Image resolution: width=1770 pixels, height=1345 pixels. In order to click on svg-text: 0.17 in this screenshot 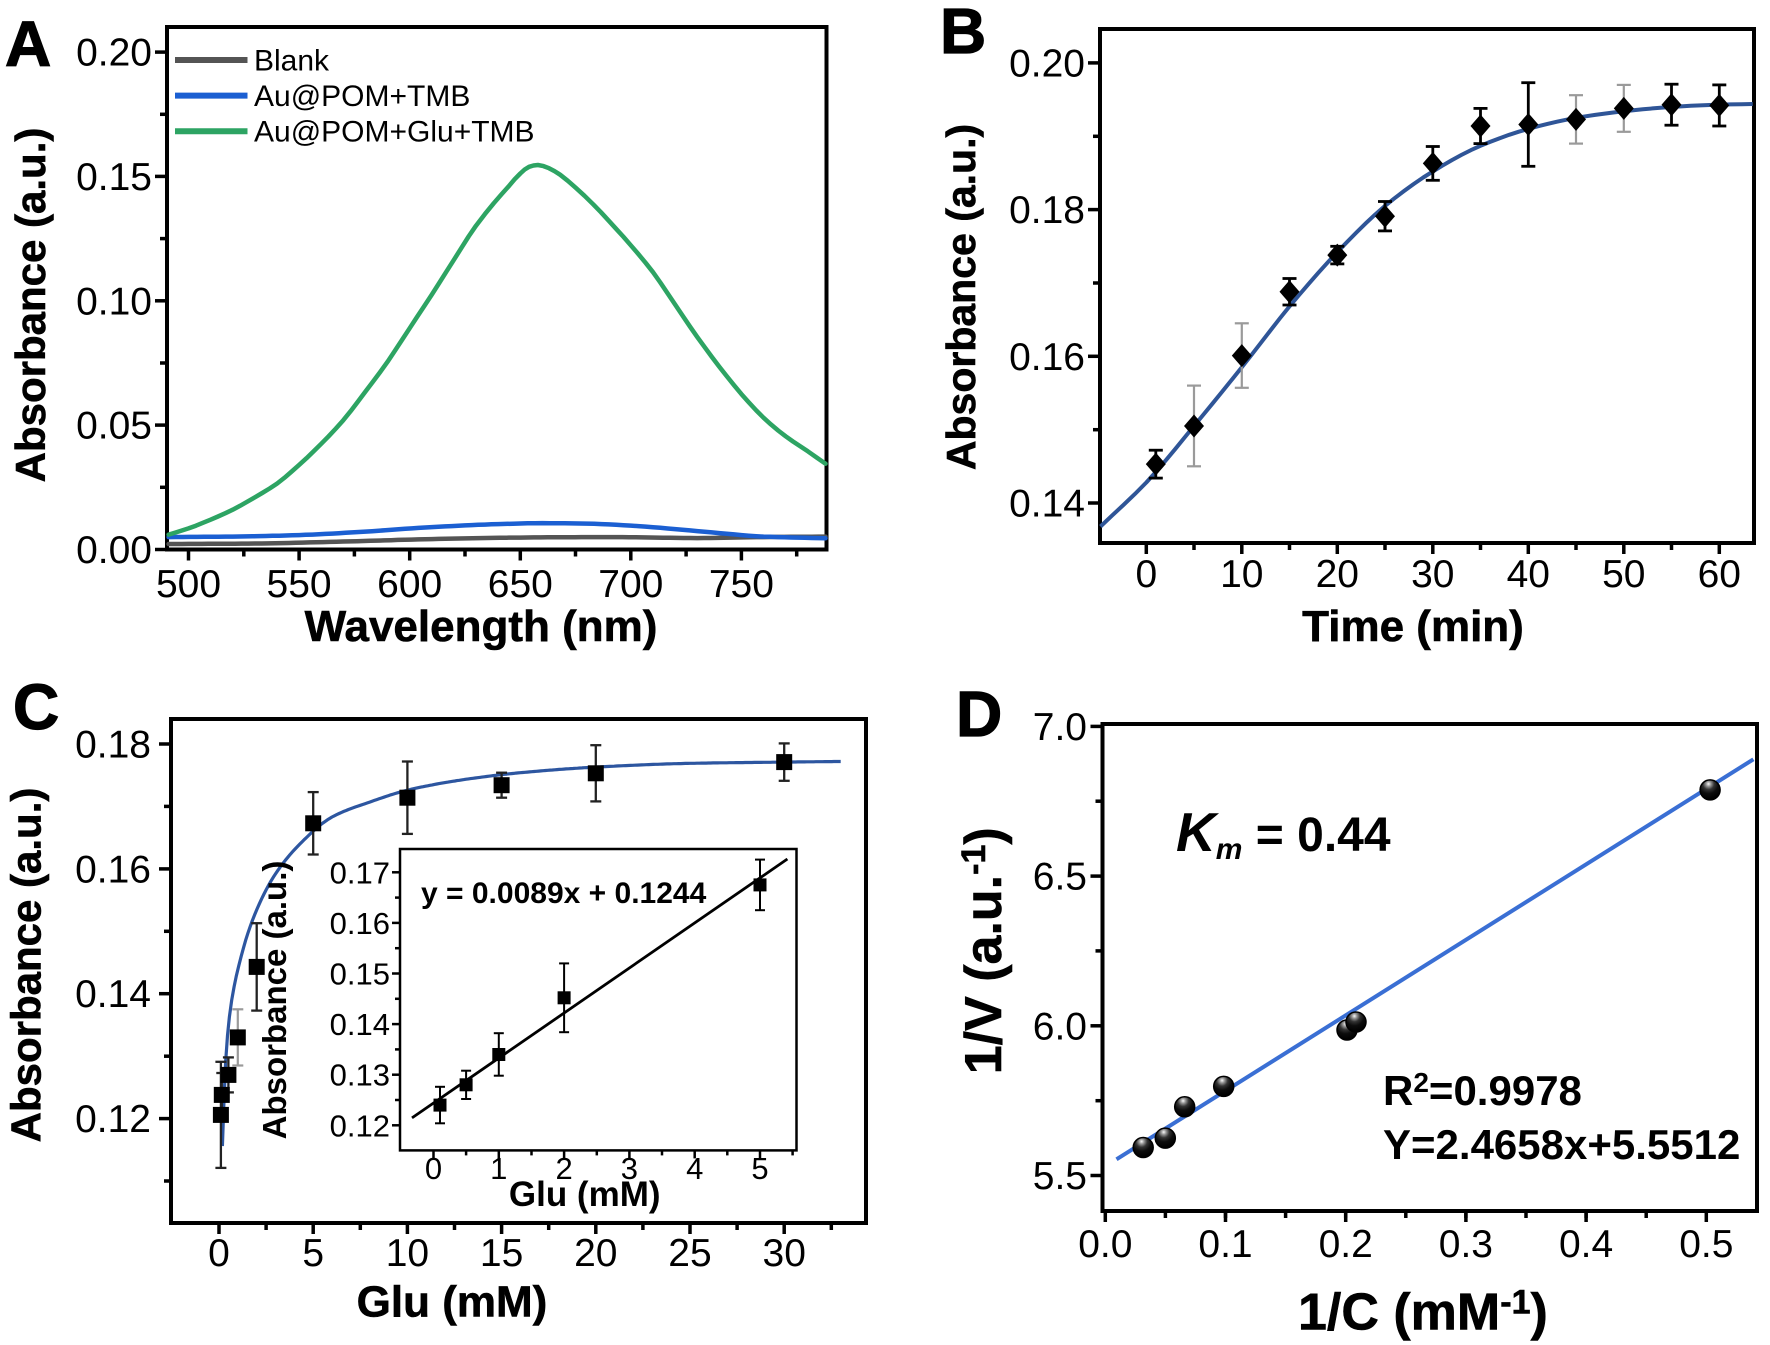, I will do `click(360, 872)`.